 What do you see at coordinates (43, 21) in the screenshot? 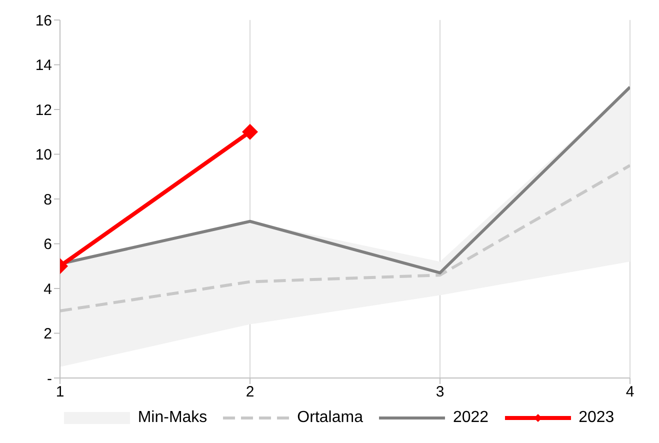
I see `y-tick-label: 16` at bounding box center [43, 21].